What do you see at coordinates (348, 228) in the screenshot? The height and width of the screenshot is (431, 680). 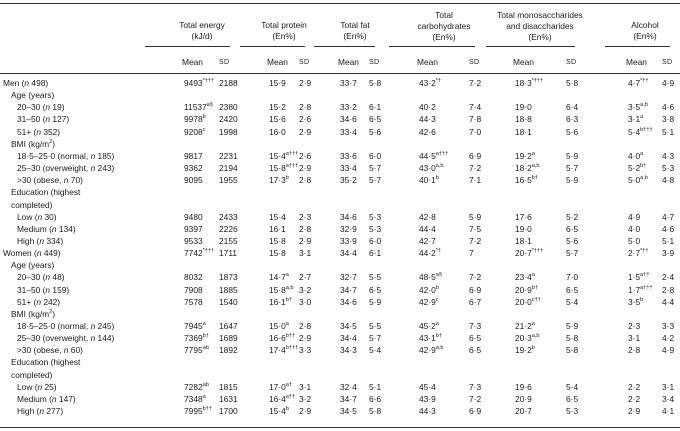 I see `mean-value: 32·9` at bounding box center [348, 228].